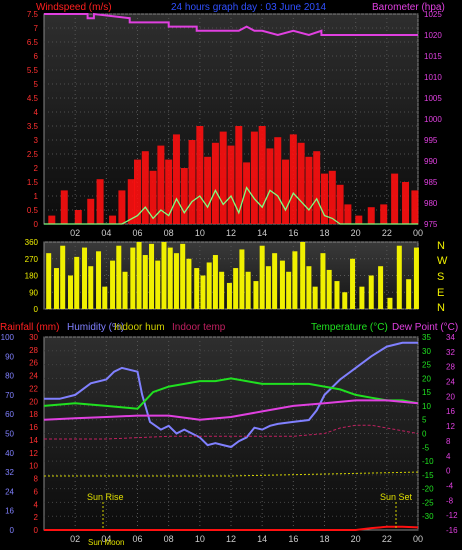  Describe the element at coordinates (450, 485) in the screenshot. I see `dew-y-tick-label: -4` at that location.